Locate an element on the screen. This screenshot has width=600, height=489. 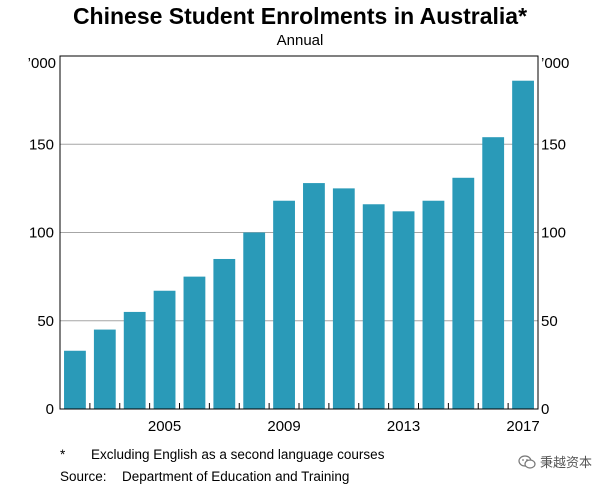
x-tick-label: 2017 is located at coordinates (522, 426).